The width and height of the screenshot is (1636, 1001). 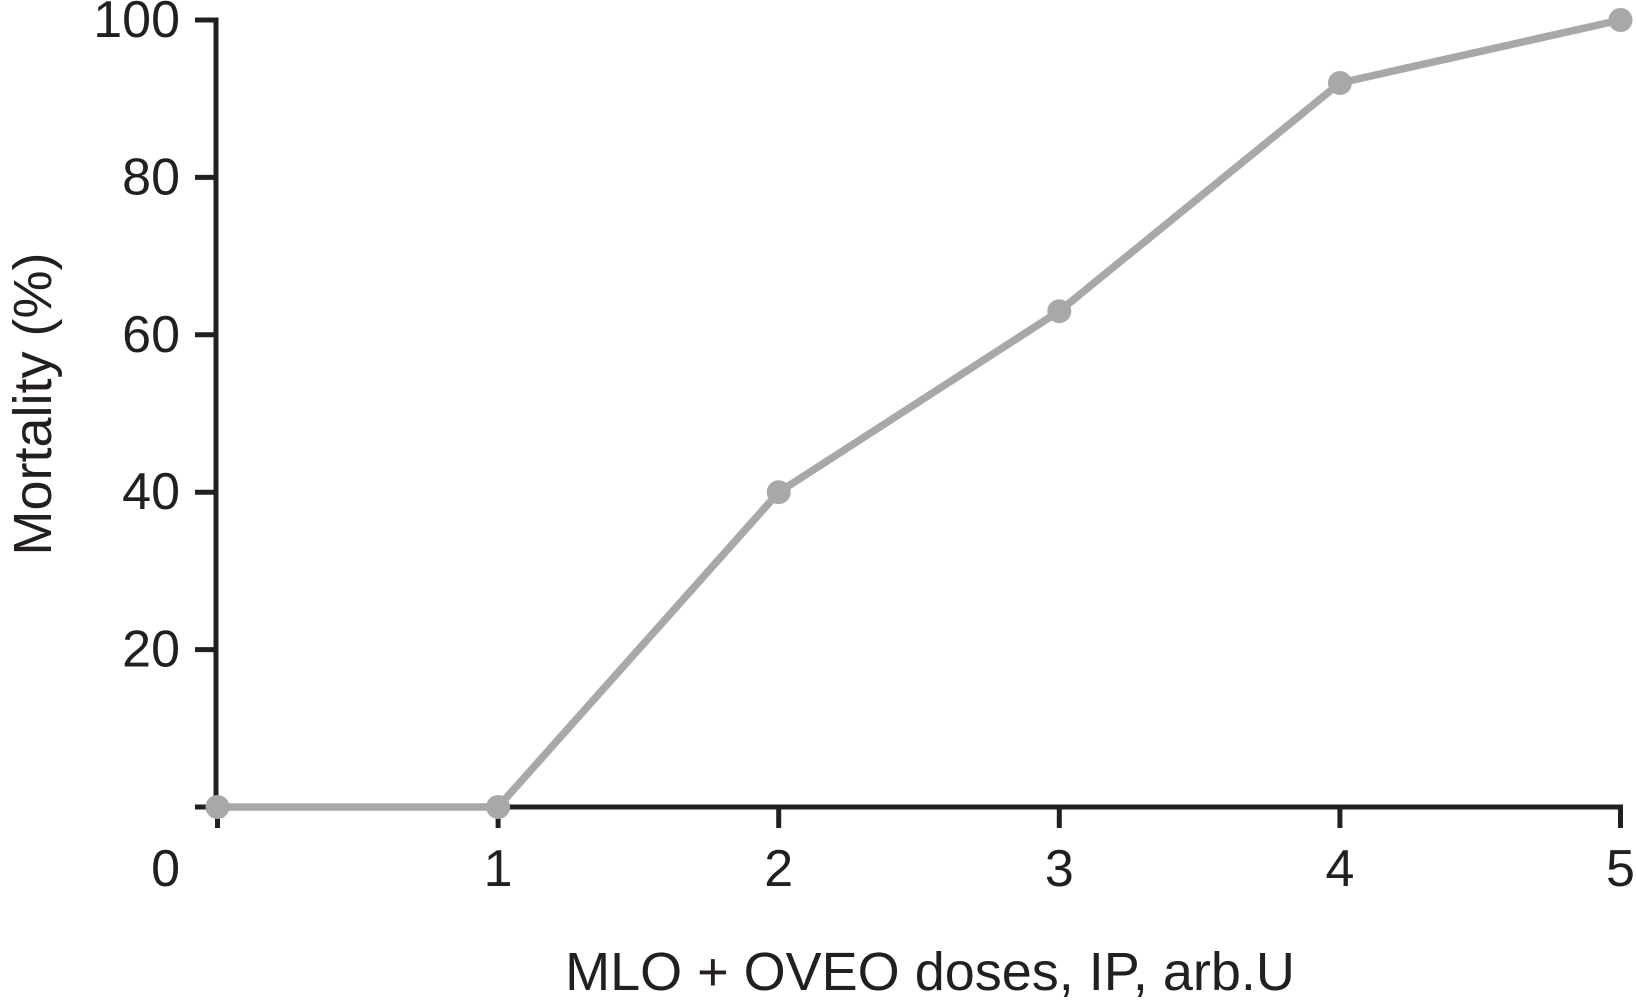 What do you see at coordinates (136, 24) in the screenshot?
I see `y-tick-label: 100` at bounding box center [136, 24].